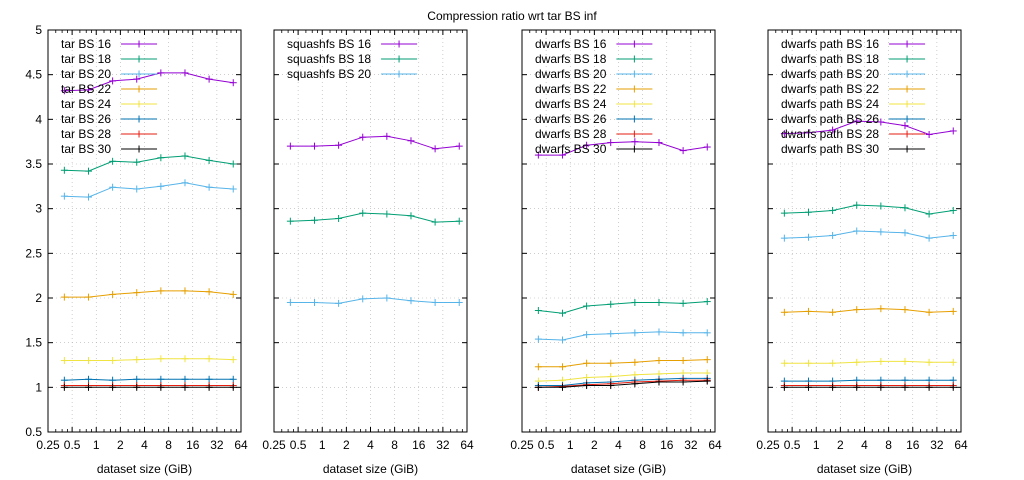 Image resolution: width=1024 pixels, height=480 pixels. I want to click on legend-label: dwarfs path BS 26, so click(830, 119).